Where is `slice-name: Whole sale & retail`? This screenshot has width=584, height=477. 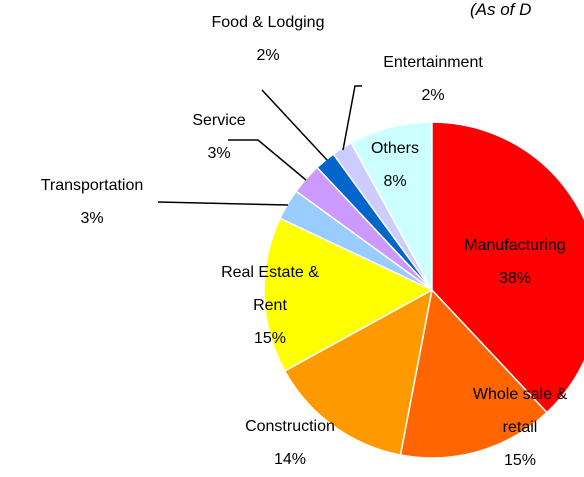
slice-name: Whole sale & retail is located at coordinates (520, 411).